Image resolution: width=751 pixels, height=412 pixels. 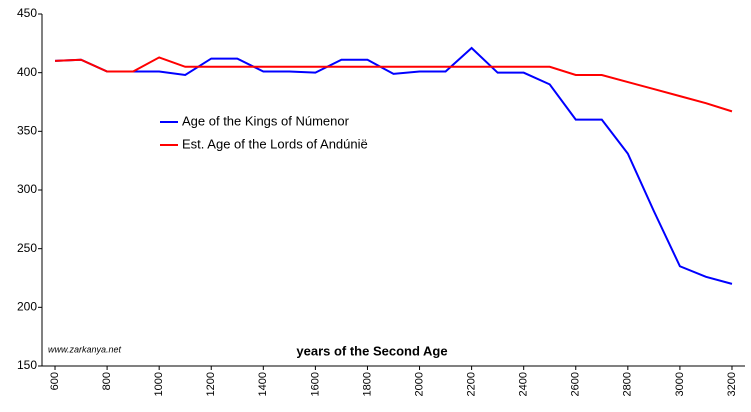 I want to click on x-tick-label: 1200, so click(x=211, y=384).